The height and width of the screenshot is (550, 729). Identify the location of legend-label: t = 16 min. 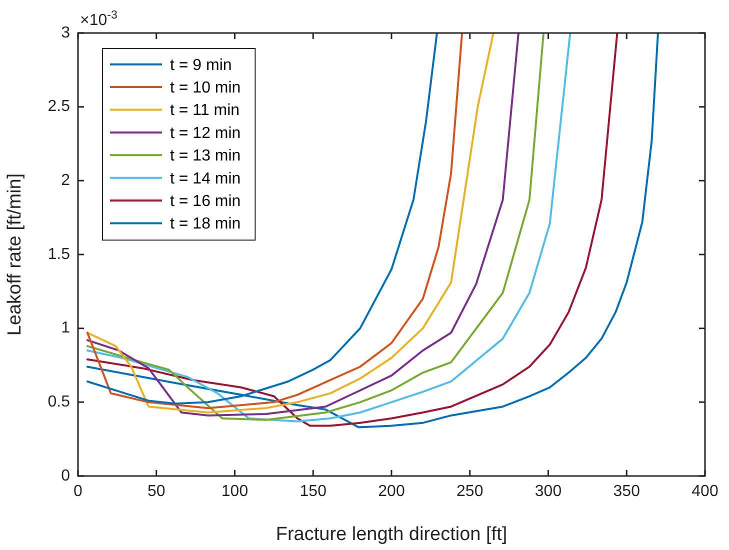
(205, 201).